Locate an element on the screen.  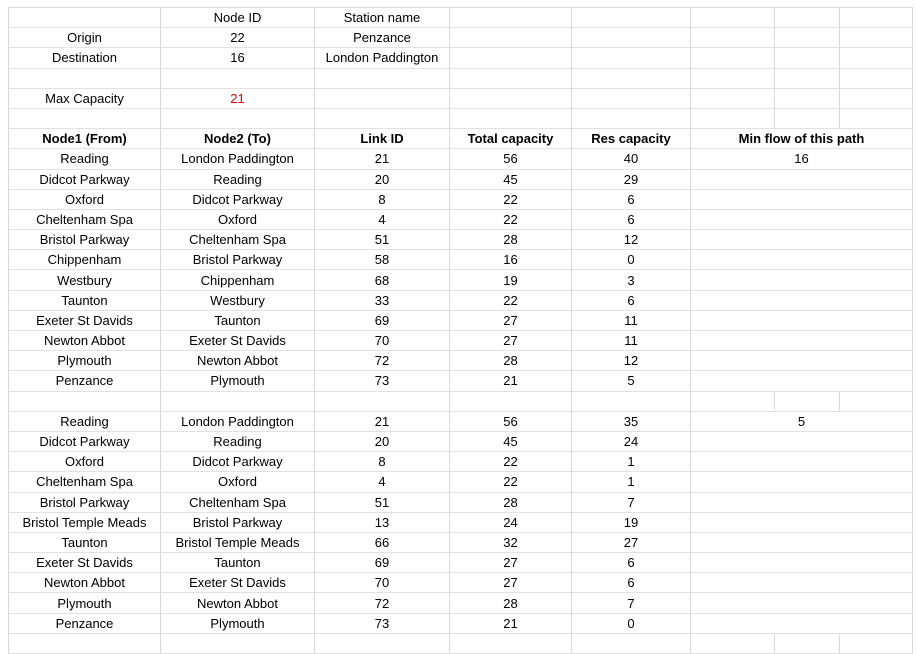
table-cell: Chippenham is located at coordinates (237, 280).